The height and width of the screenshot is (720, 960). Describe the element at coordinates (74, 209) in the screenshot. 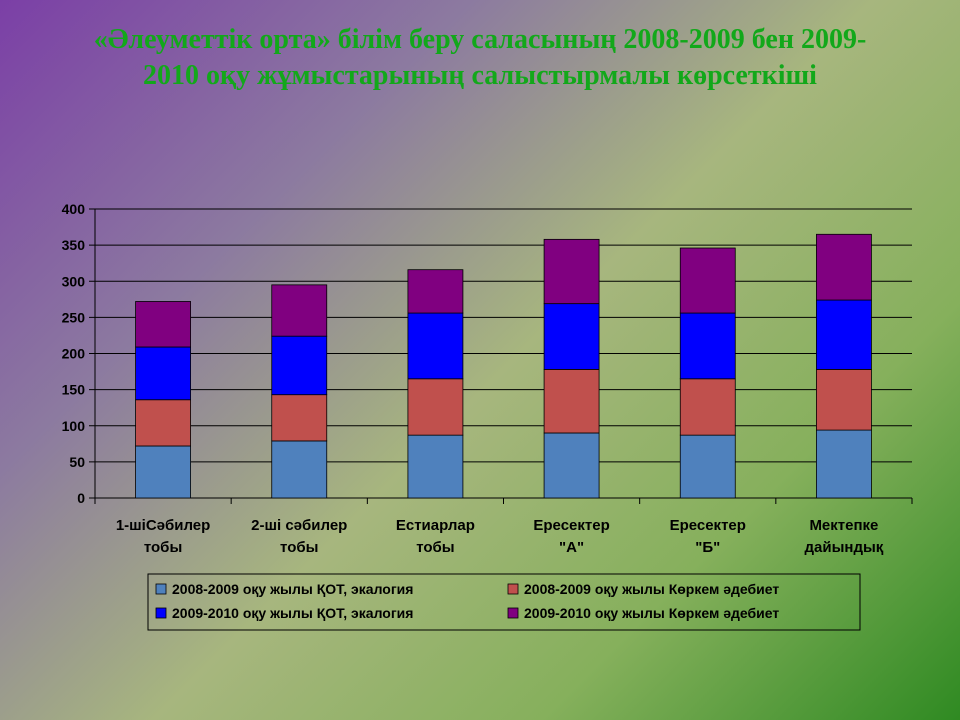

I see `y-tick-label: 400` at that location.